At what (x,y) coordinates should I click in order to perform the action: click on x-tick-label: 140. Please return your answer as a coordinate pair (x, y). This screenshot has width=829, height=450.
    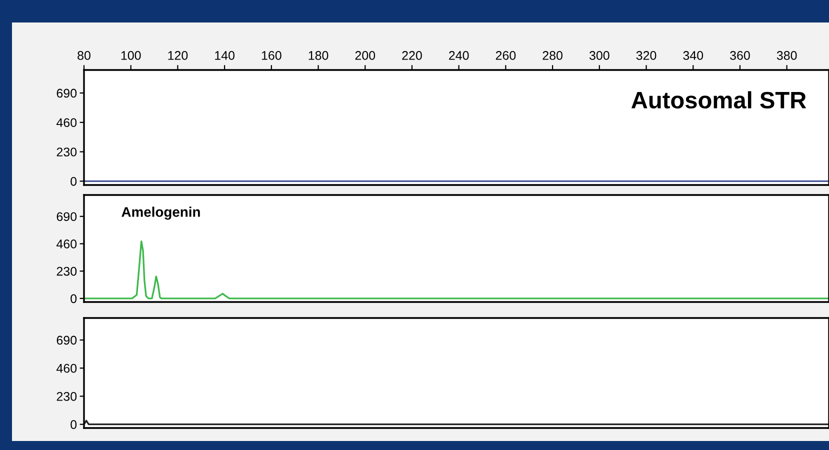
    Looking at the image, I should click on (225, 55).